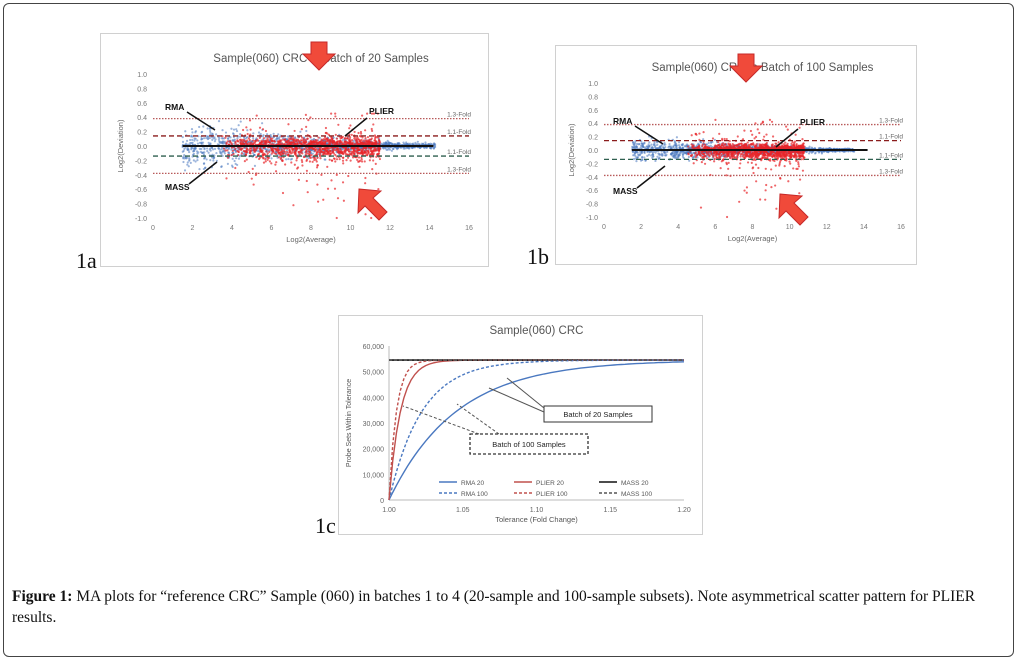 The height and width of the screenshot is (662, 1019). I want to click on panel-label-1a: 1a, so click(86, 260).